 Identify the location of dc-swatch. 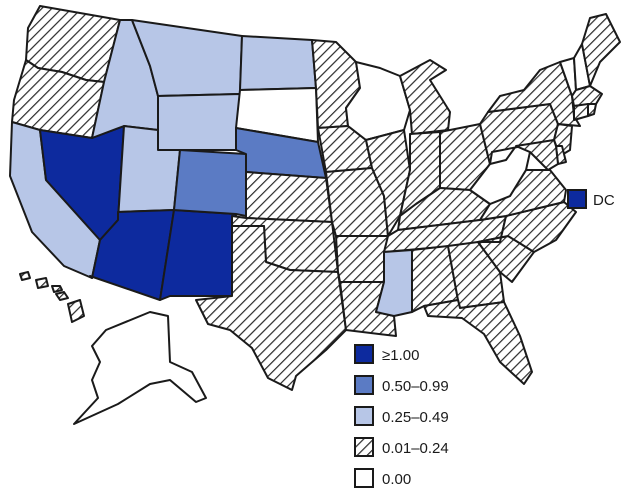
(577, 199).